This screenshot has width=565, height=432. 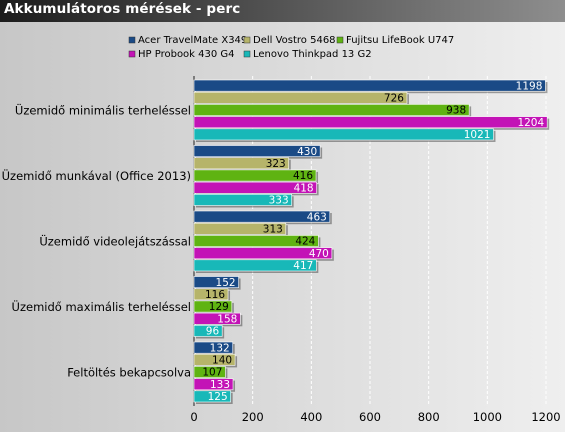 I want to click on bar-value-label: 417, so click(x=303, y=266).